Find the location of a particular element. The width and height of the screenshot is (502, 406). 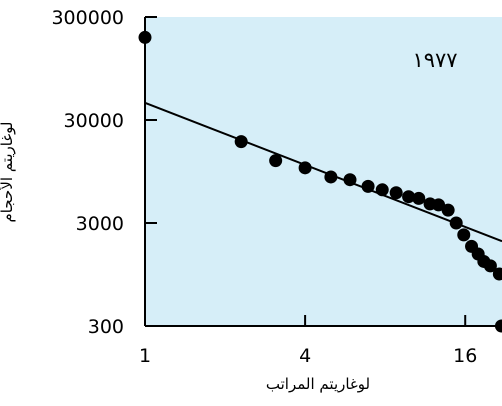

x-tick-label: 4 is located at coordinates (305, 356).